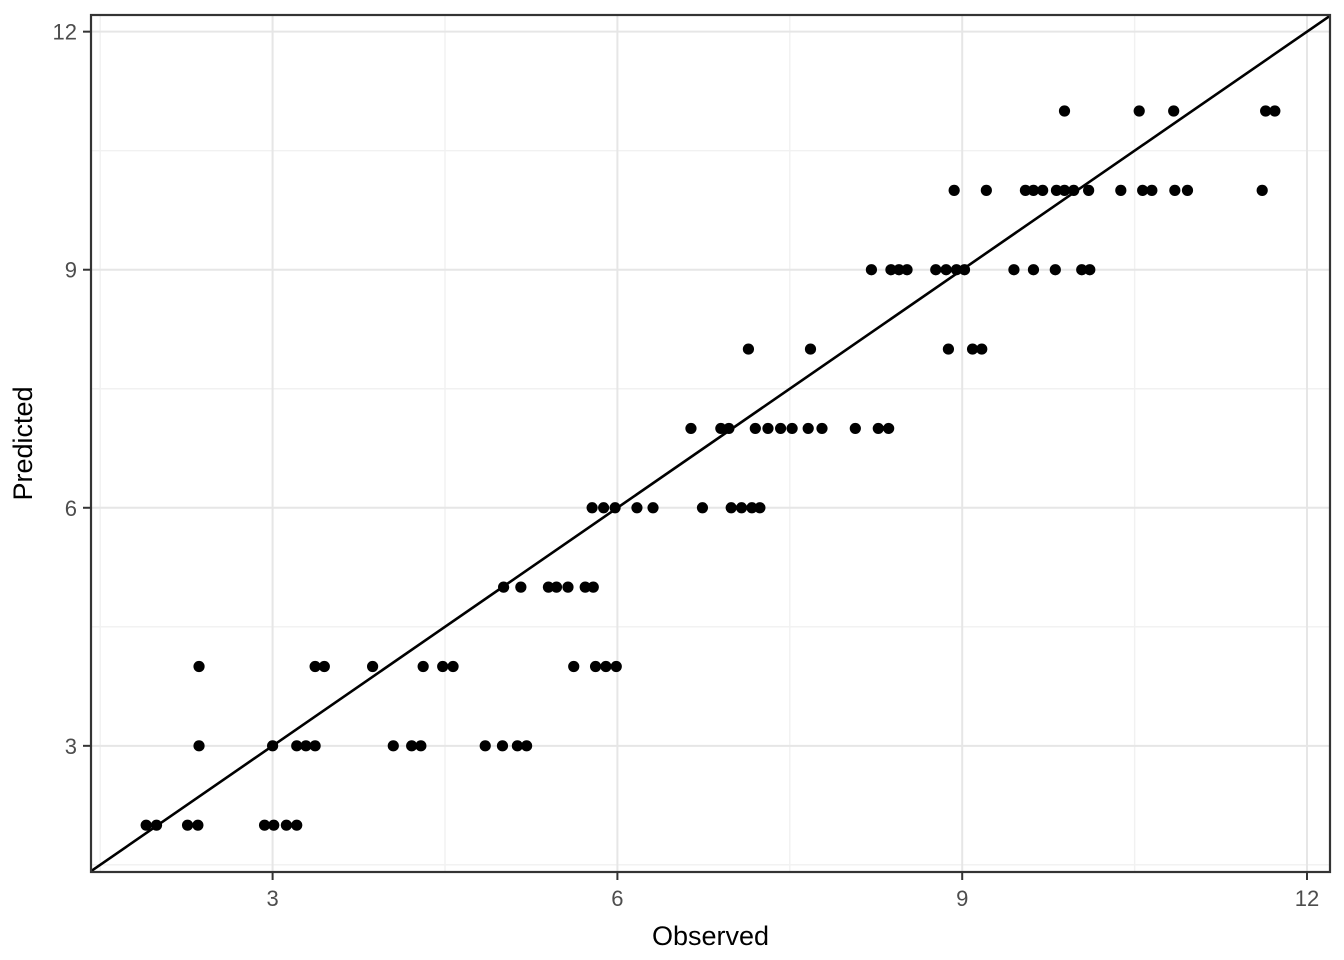 The height and width of the screenshot is (960, 1344). Describe the element at coordinates (71, 508) in the screenshot. I see `y-tick-label: 6` at that location.